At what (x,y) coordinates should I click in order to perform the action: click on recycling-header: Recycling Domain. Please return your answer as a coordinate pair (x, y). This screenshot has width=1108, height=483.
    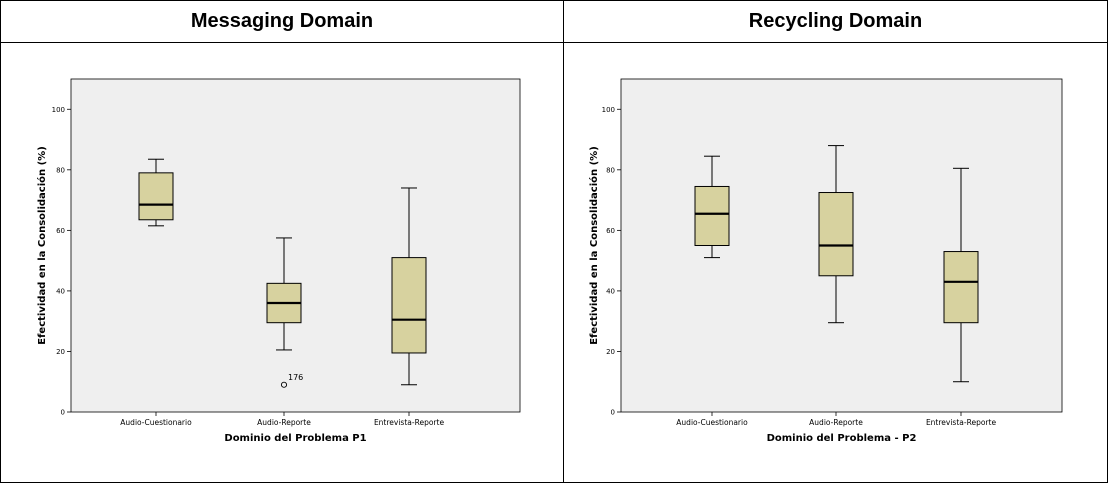
    Looking at the image, I should click on (835, 22).